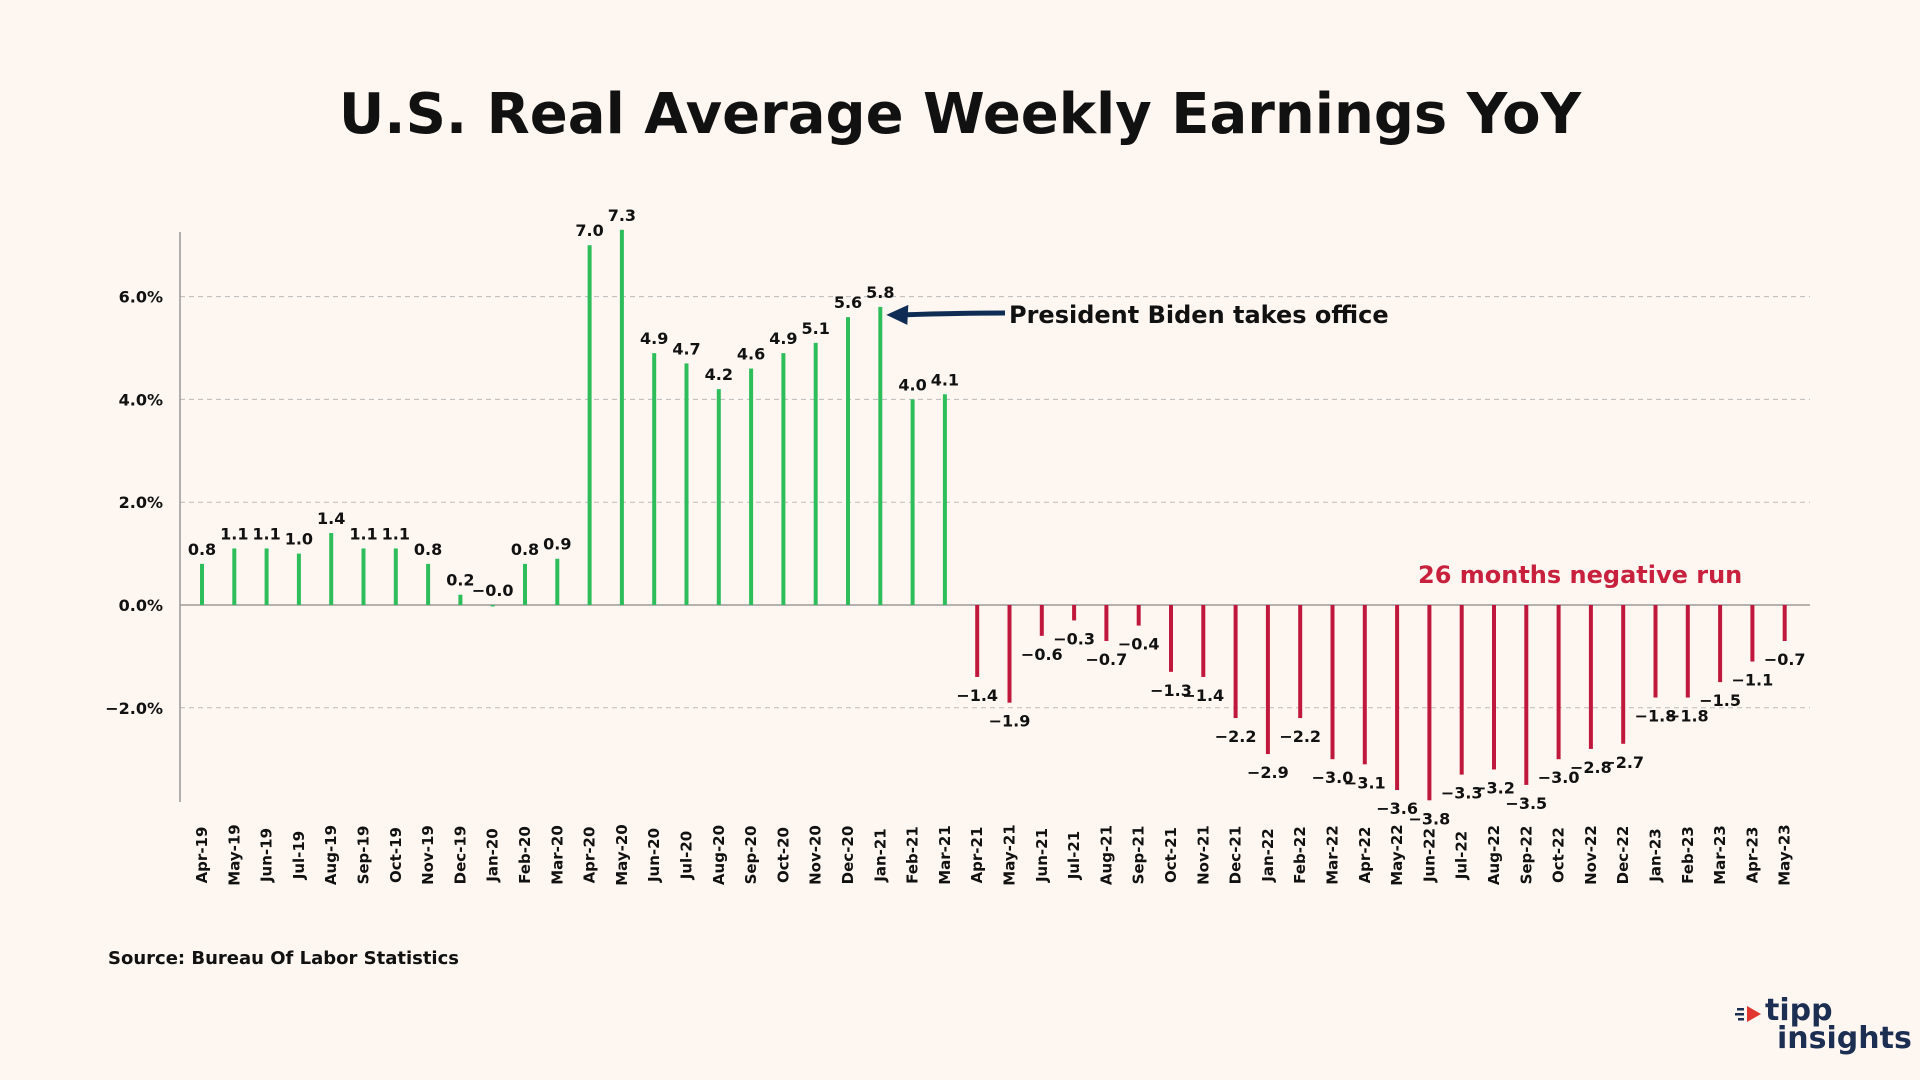 The height and width of the screenshot is (1080, 1920). Describe the element at coordinates (1591, 855) in the screenshot. I see `x-tick-label: Nov-22` at that location.